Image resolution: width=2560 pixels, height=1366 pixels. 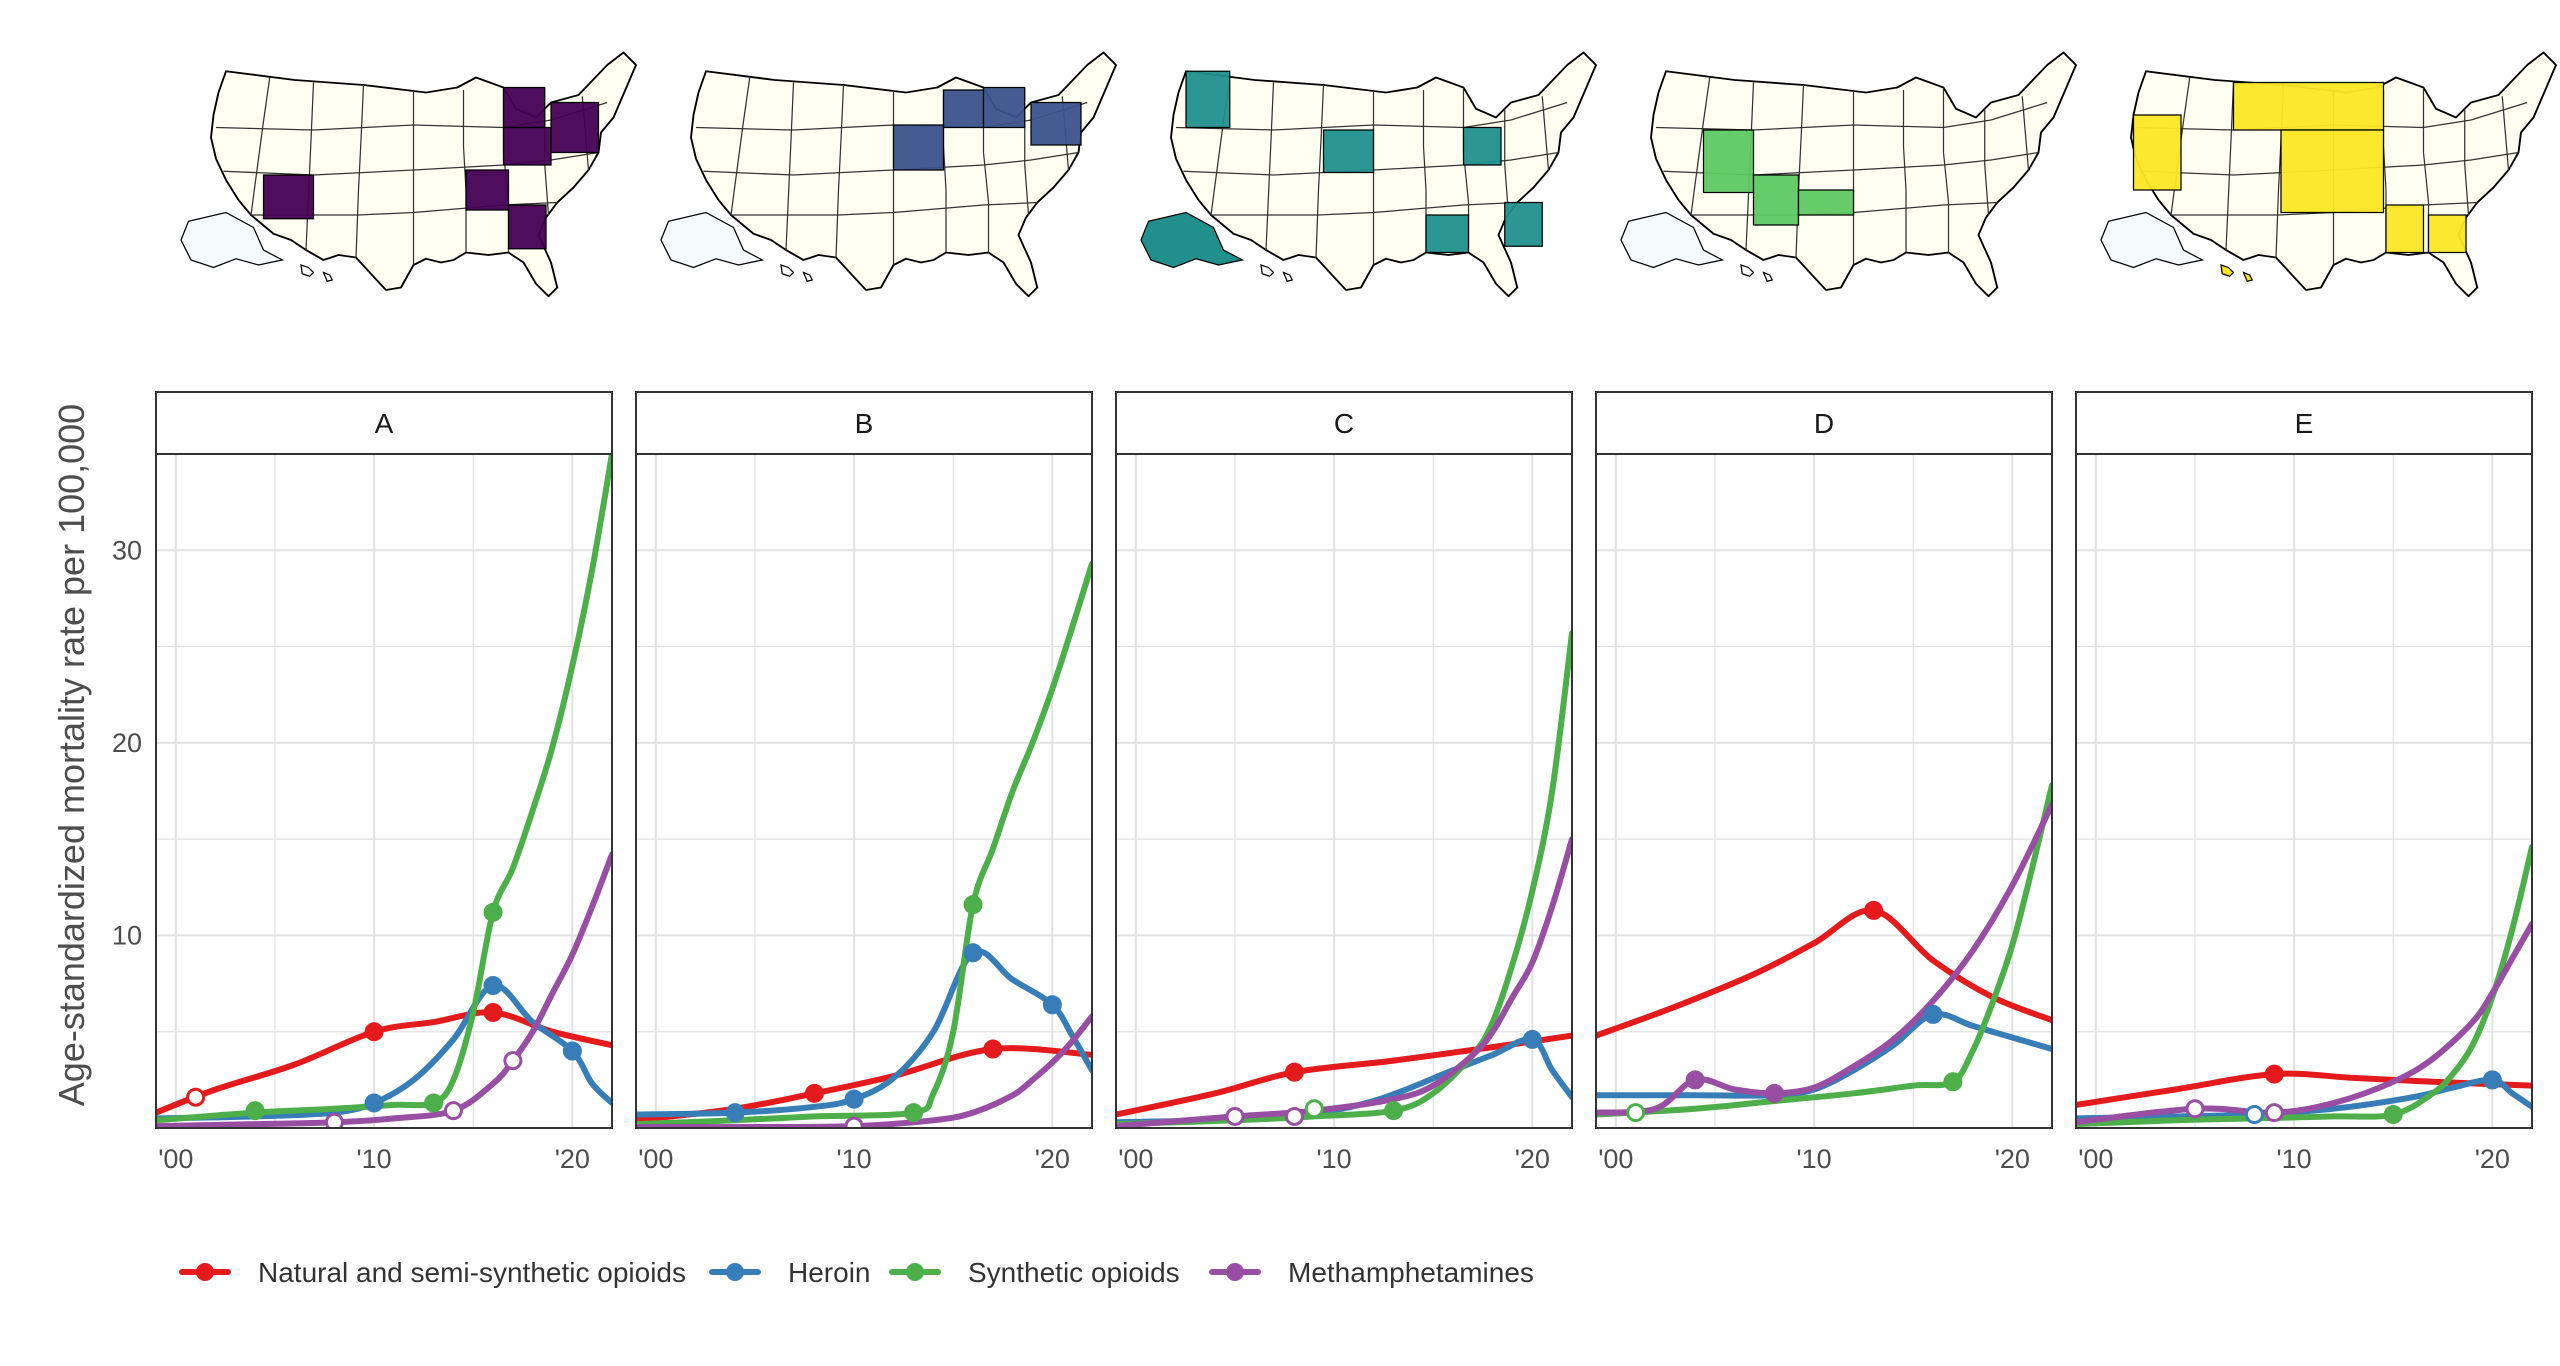 I want to click on legend-item-synthetic: Synthetic opioids, so click(x=1034, y=1272).